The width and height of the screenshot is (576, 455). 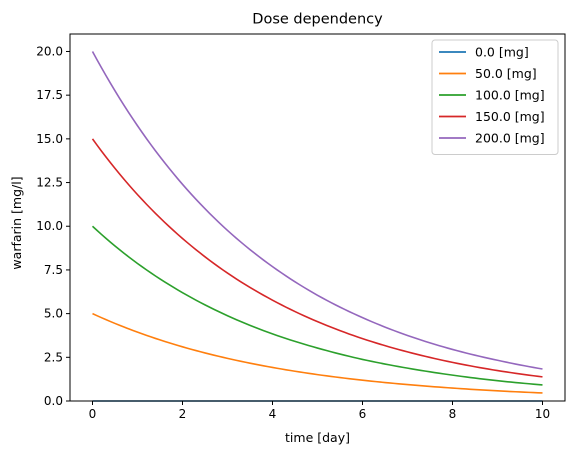 I want to click on y-tick-label: 2.5, so click(x=53, y=357).